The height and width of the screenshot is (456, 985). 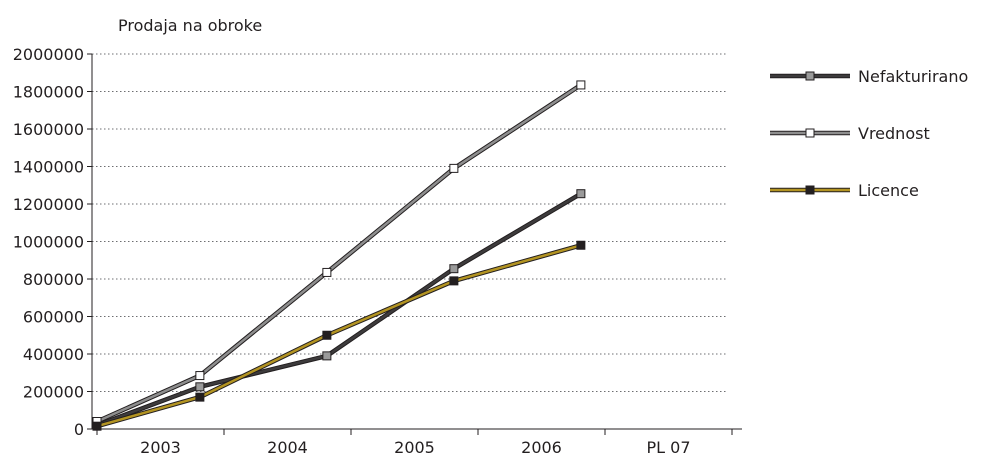 I want to click on legend-label: Nefakturirano, so click(x=913, y=76).